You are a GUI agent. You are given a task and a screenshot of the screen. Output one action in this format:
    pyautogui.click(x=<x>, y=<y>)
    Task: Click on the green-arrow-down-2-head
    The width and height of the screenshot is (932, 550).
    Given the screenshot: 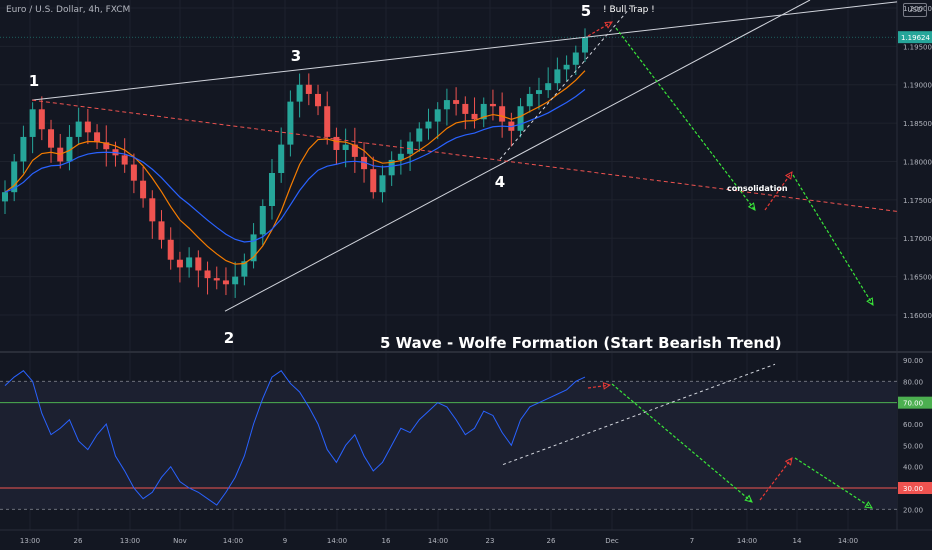 What is the action you would take?
    pyautogui.click(x=870, y=301)
    